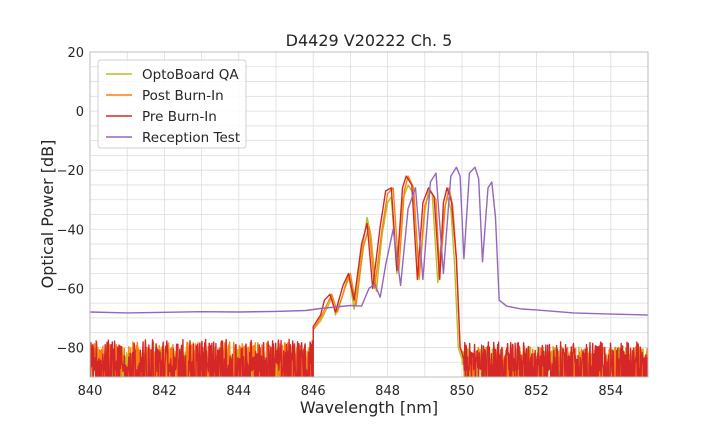  I want to click on y-tick-labels: 20 0 −20 −40 −60 −80, so click(70, 201).